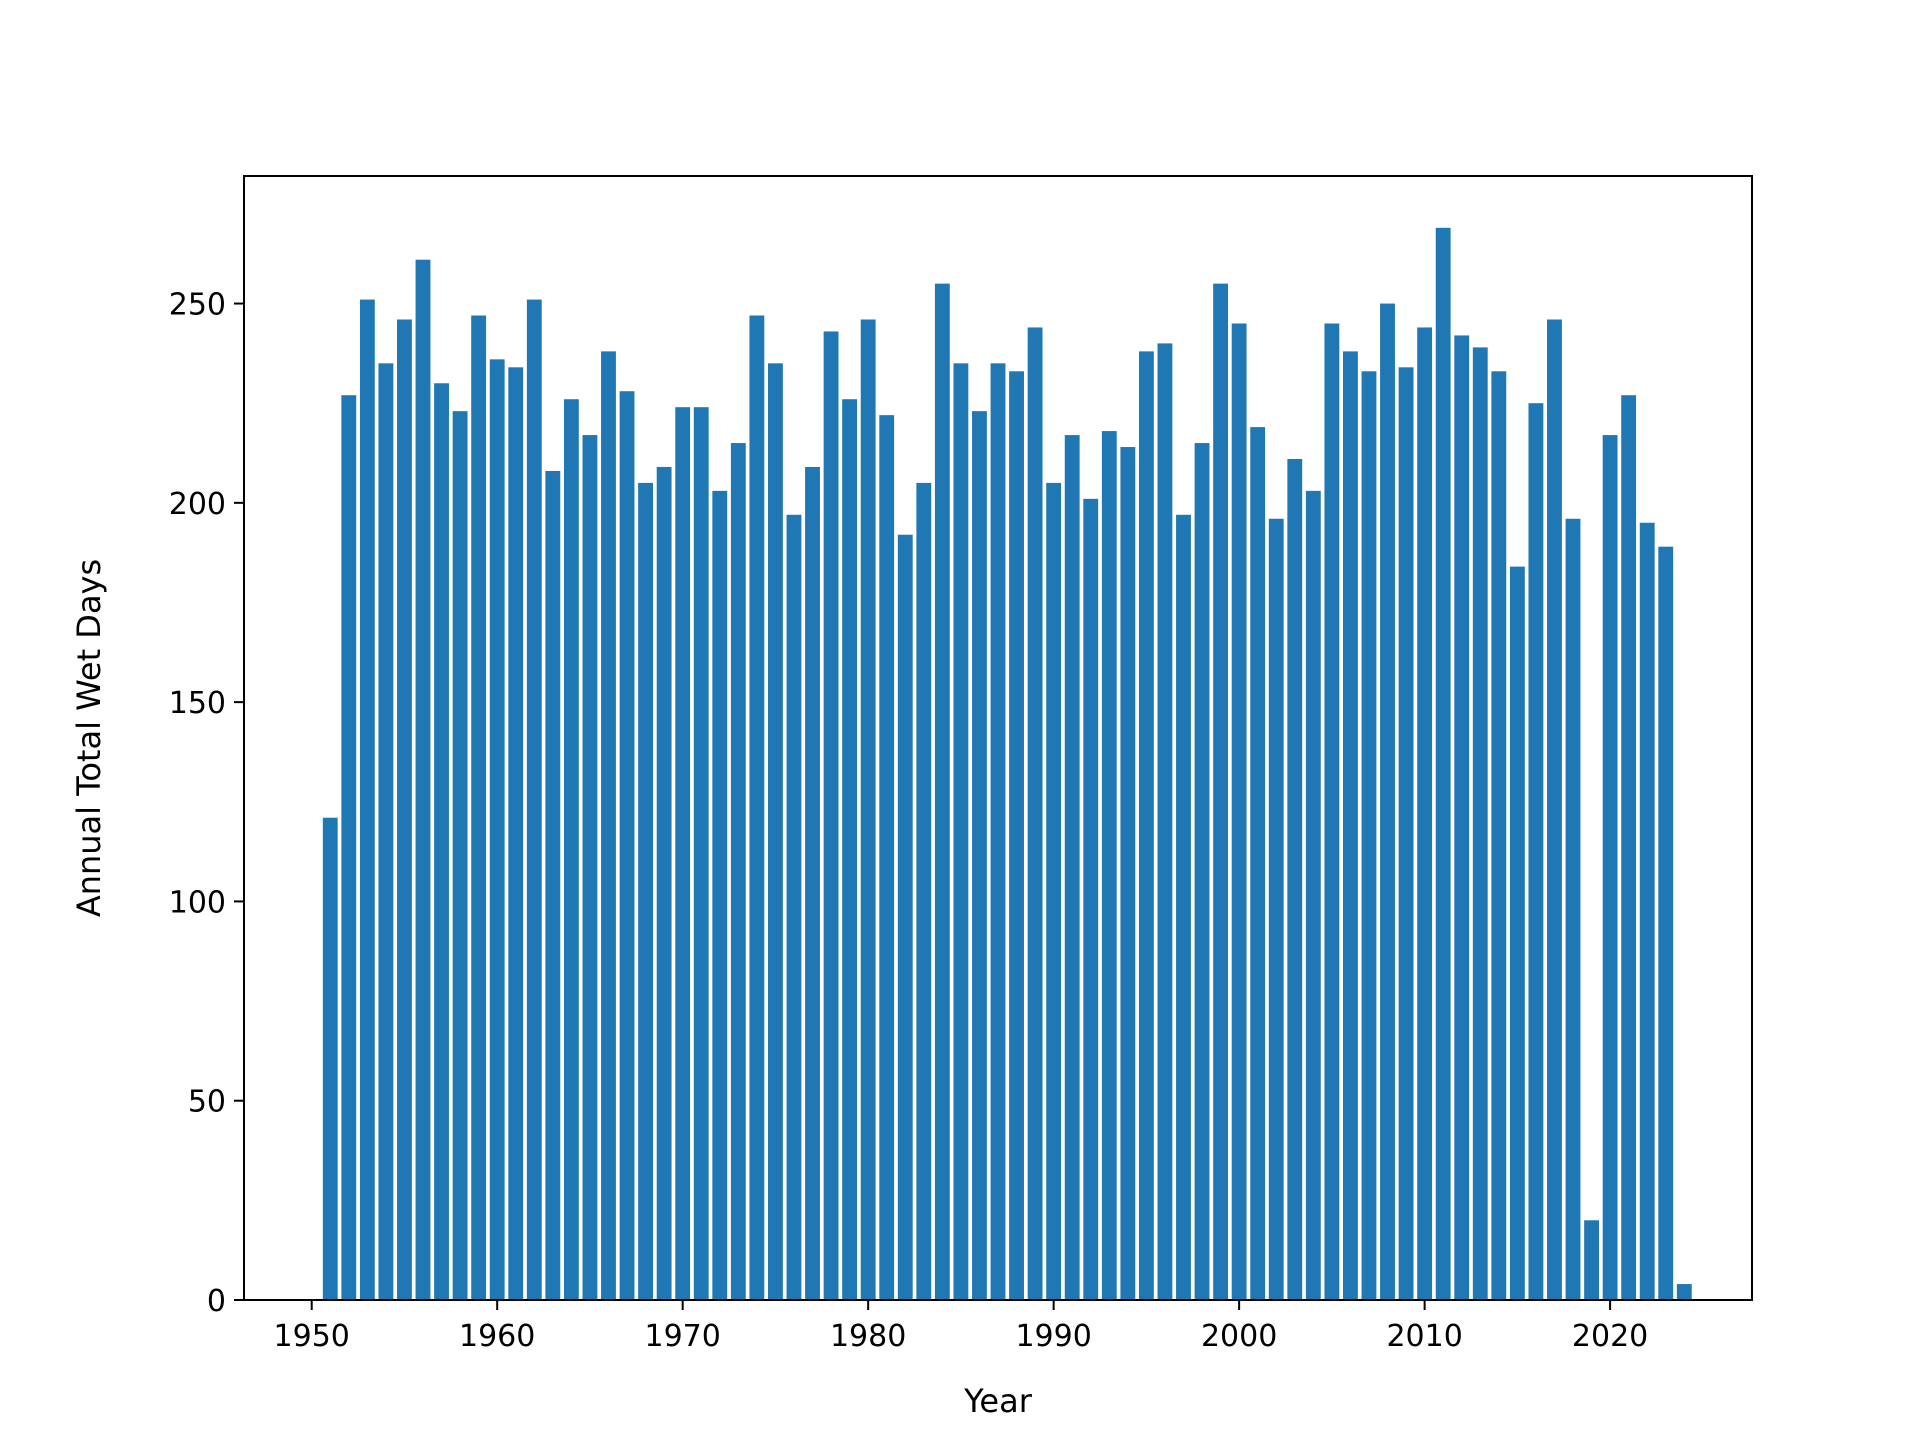 This screenshot has height=1444, width=1920. I want to click on bar-1982, so click(905, 917).